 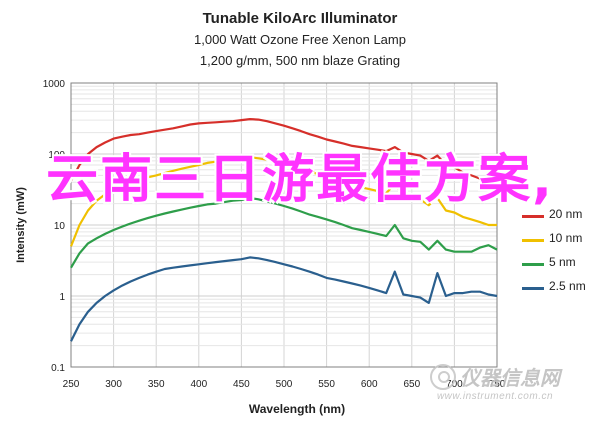 I want to click on overlay-headline: 云南三日游最佳方案,, so click(x=300, y=180).